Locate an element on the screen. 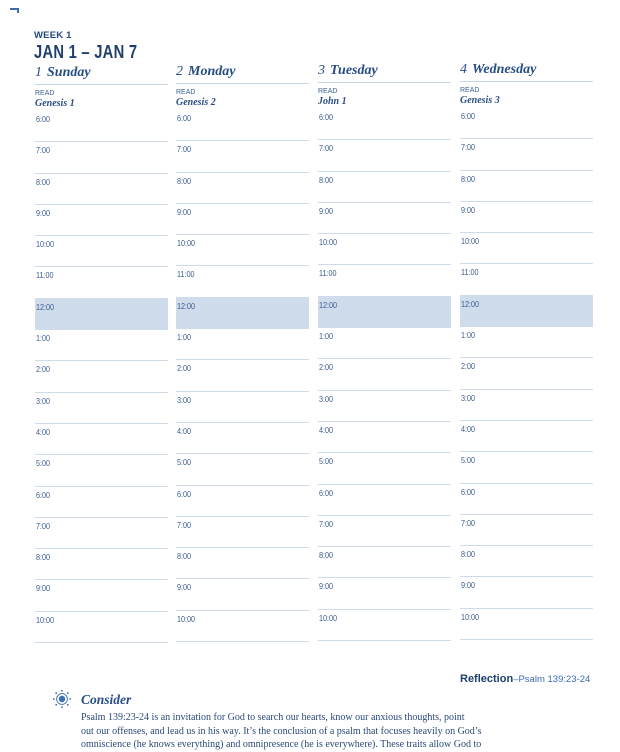 The width and height of the screenshot is (620, 752). heading-rule is located at coordinates (384, 82).